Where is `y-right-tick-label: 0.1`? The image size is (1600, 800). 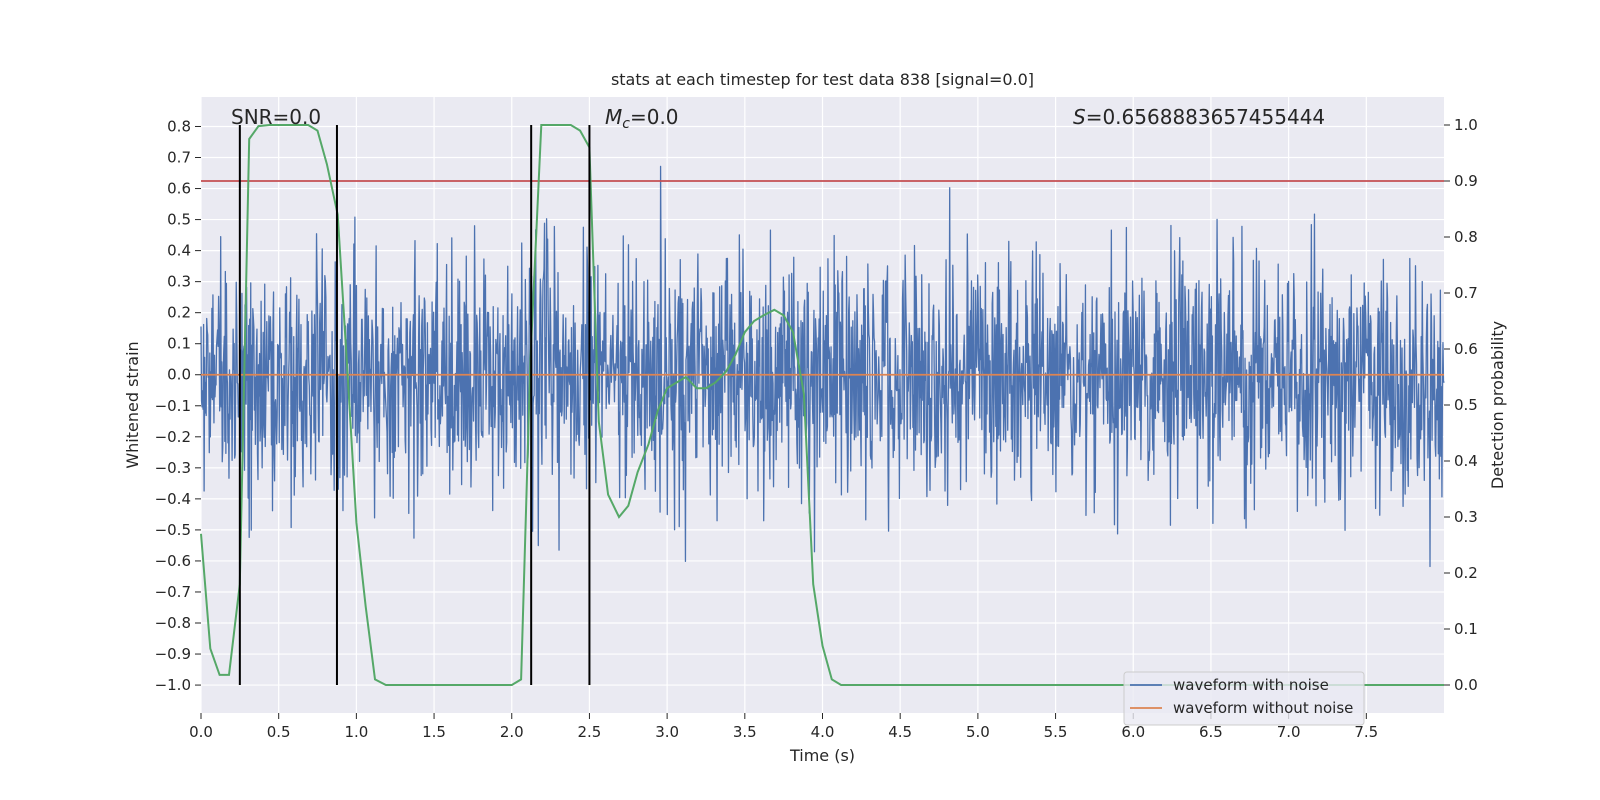
y-right-tick-label: 0.1 is located at coordinates (1466, 629).